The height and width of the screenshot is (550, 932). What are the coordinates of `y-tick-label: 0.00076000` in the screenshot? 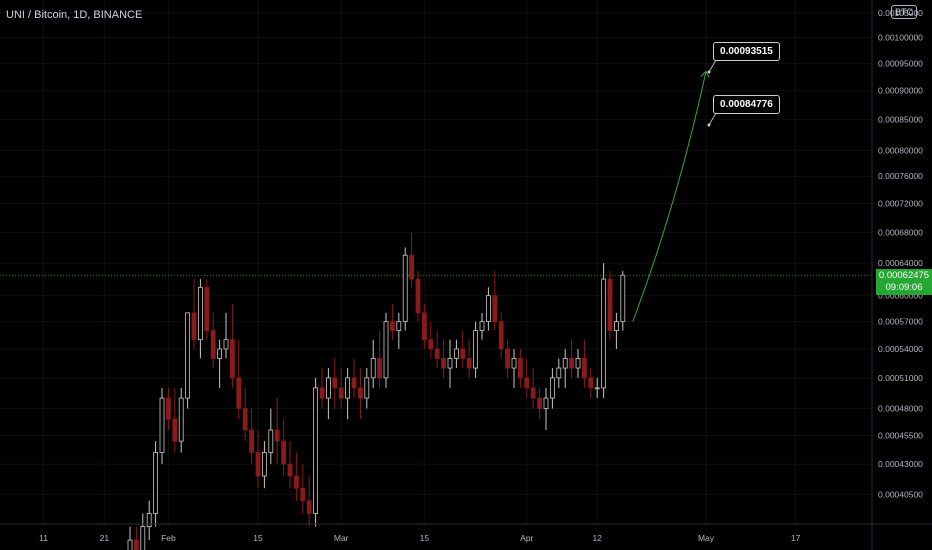 It's located at (900, 176).